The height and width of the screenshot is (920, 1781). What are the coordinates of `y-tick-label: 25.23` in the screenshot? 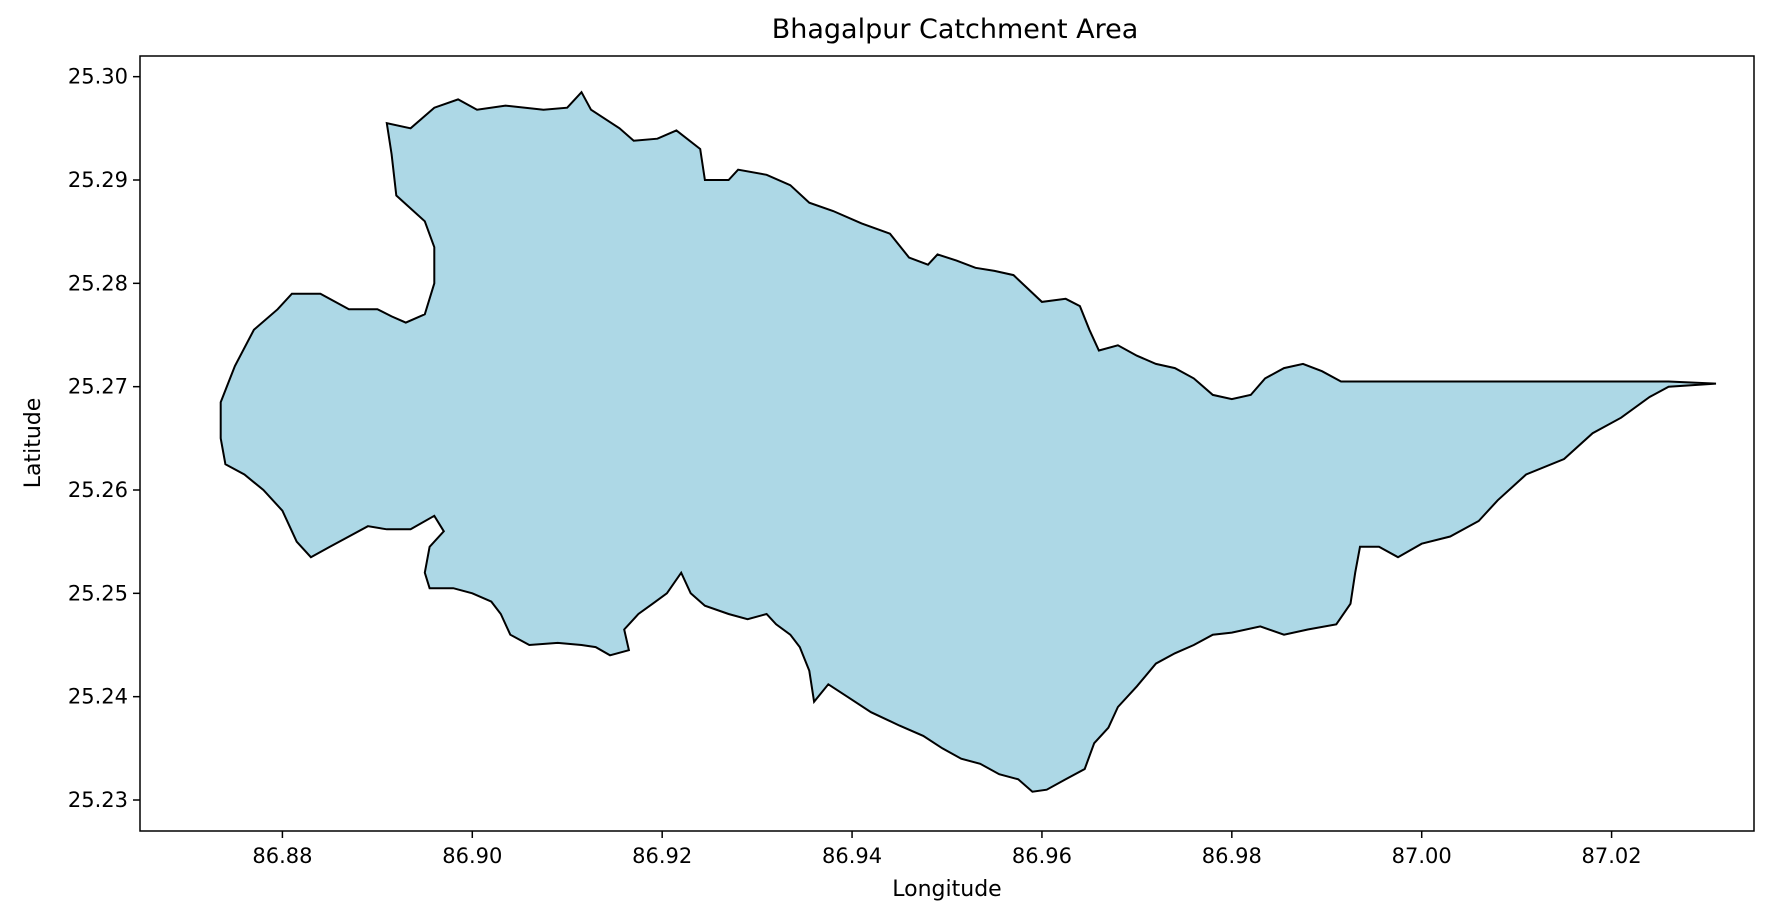 It's located at (98, 800).